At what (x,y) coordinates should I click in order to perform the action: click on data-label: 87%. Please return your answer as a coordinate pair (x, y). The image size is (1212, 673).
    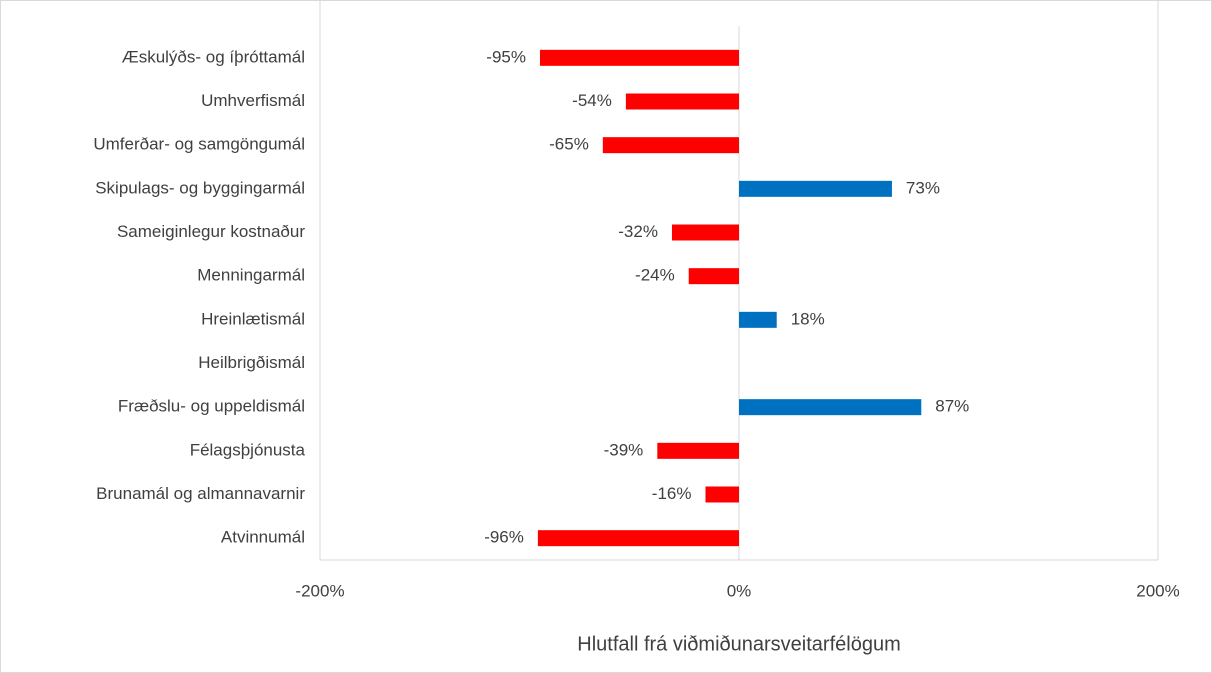
    Looking at the image, I should click on (952, 406).